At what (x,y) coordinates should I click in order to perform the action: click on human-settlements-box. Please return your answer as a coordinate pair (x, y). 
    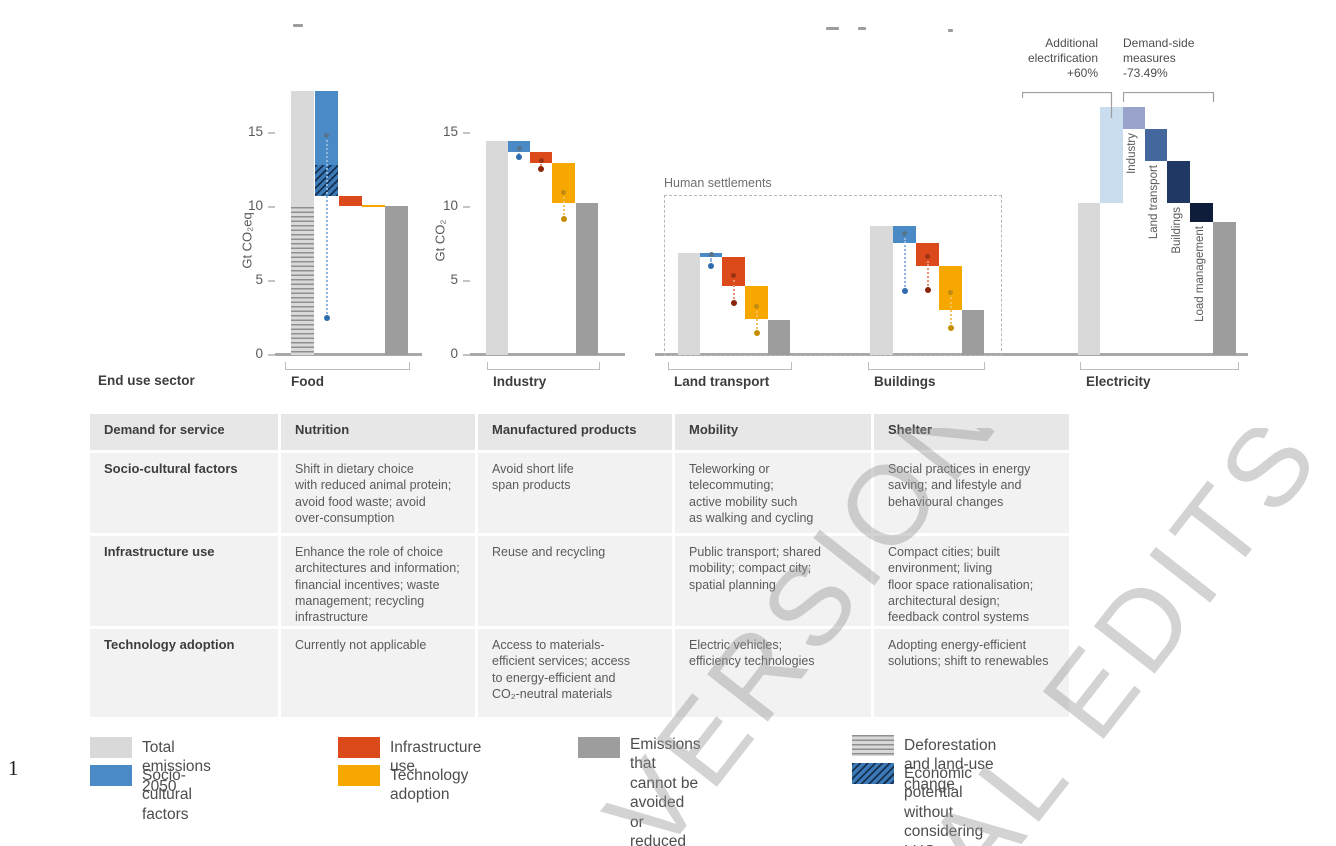
    Looking at the image, I should click on (833, 275).